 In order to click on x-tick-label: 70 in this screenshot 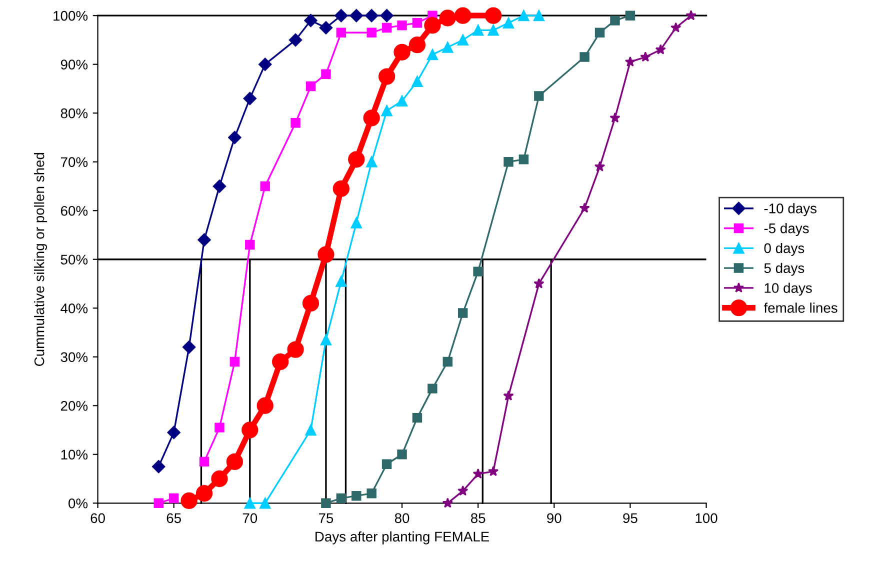, I will do `click(250, 518)`.